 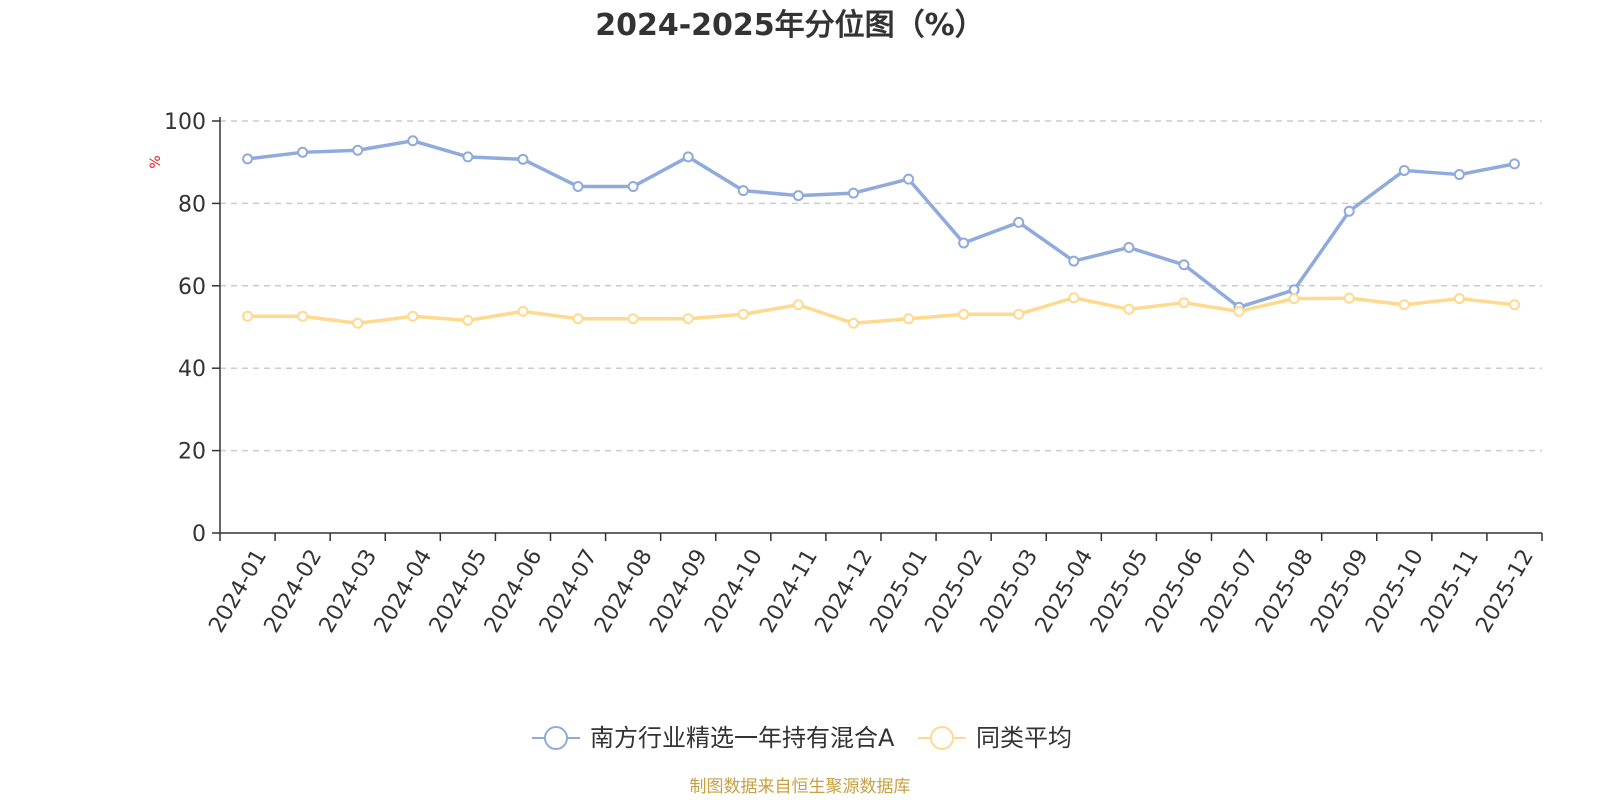 I want to click on chart-title: 2024-2025年分位图（%）, so click(x=790, y=25).